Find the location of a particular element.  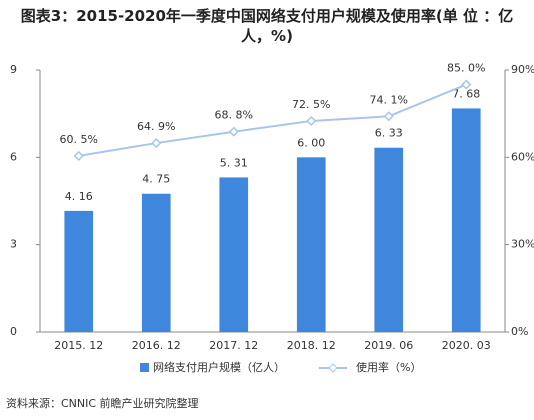

bar-label: 5. 31 is located at coordinates (234, 162).